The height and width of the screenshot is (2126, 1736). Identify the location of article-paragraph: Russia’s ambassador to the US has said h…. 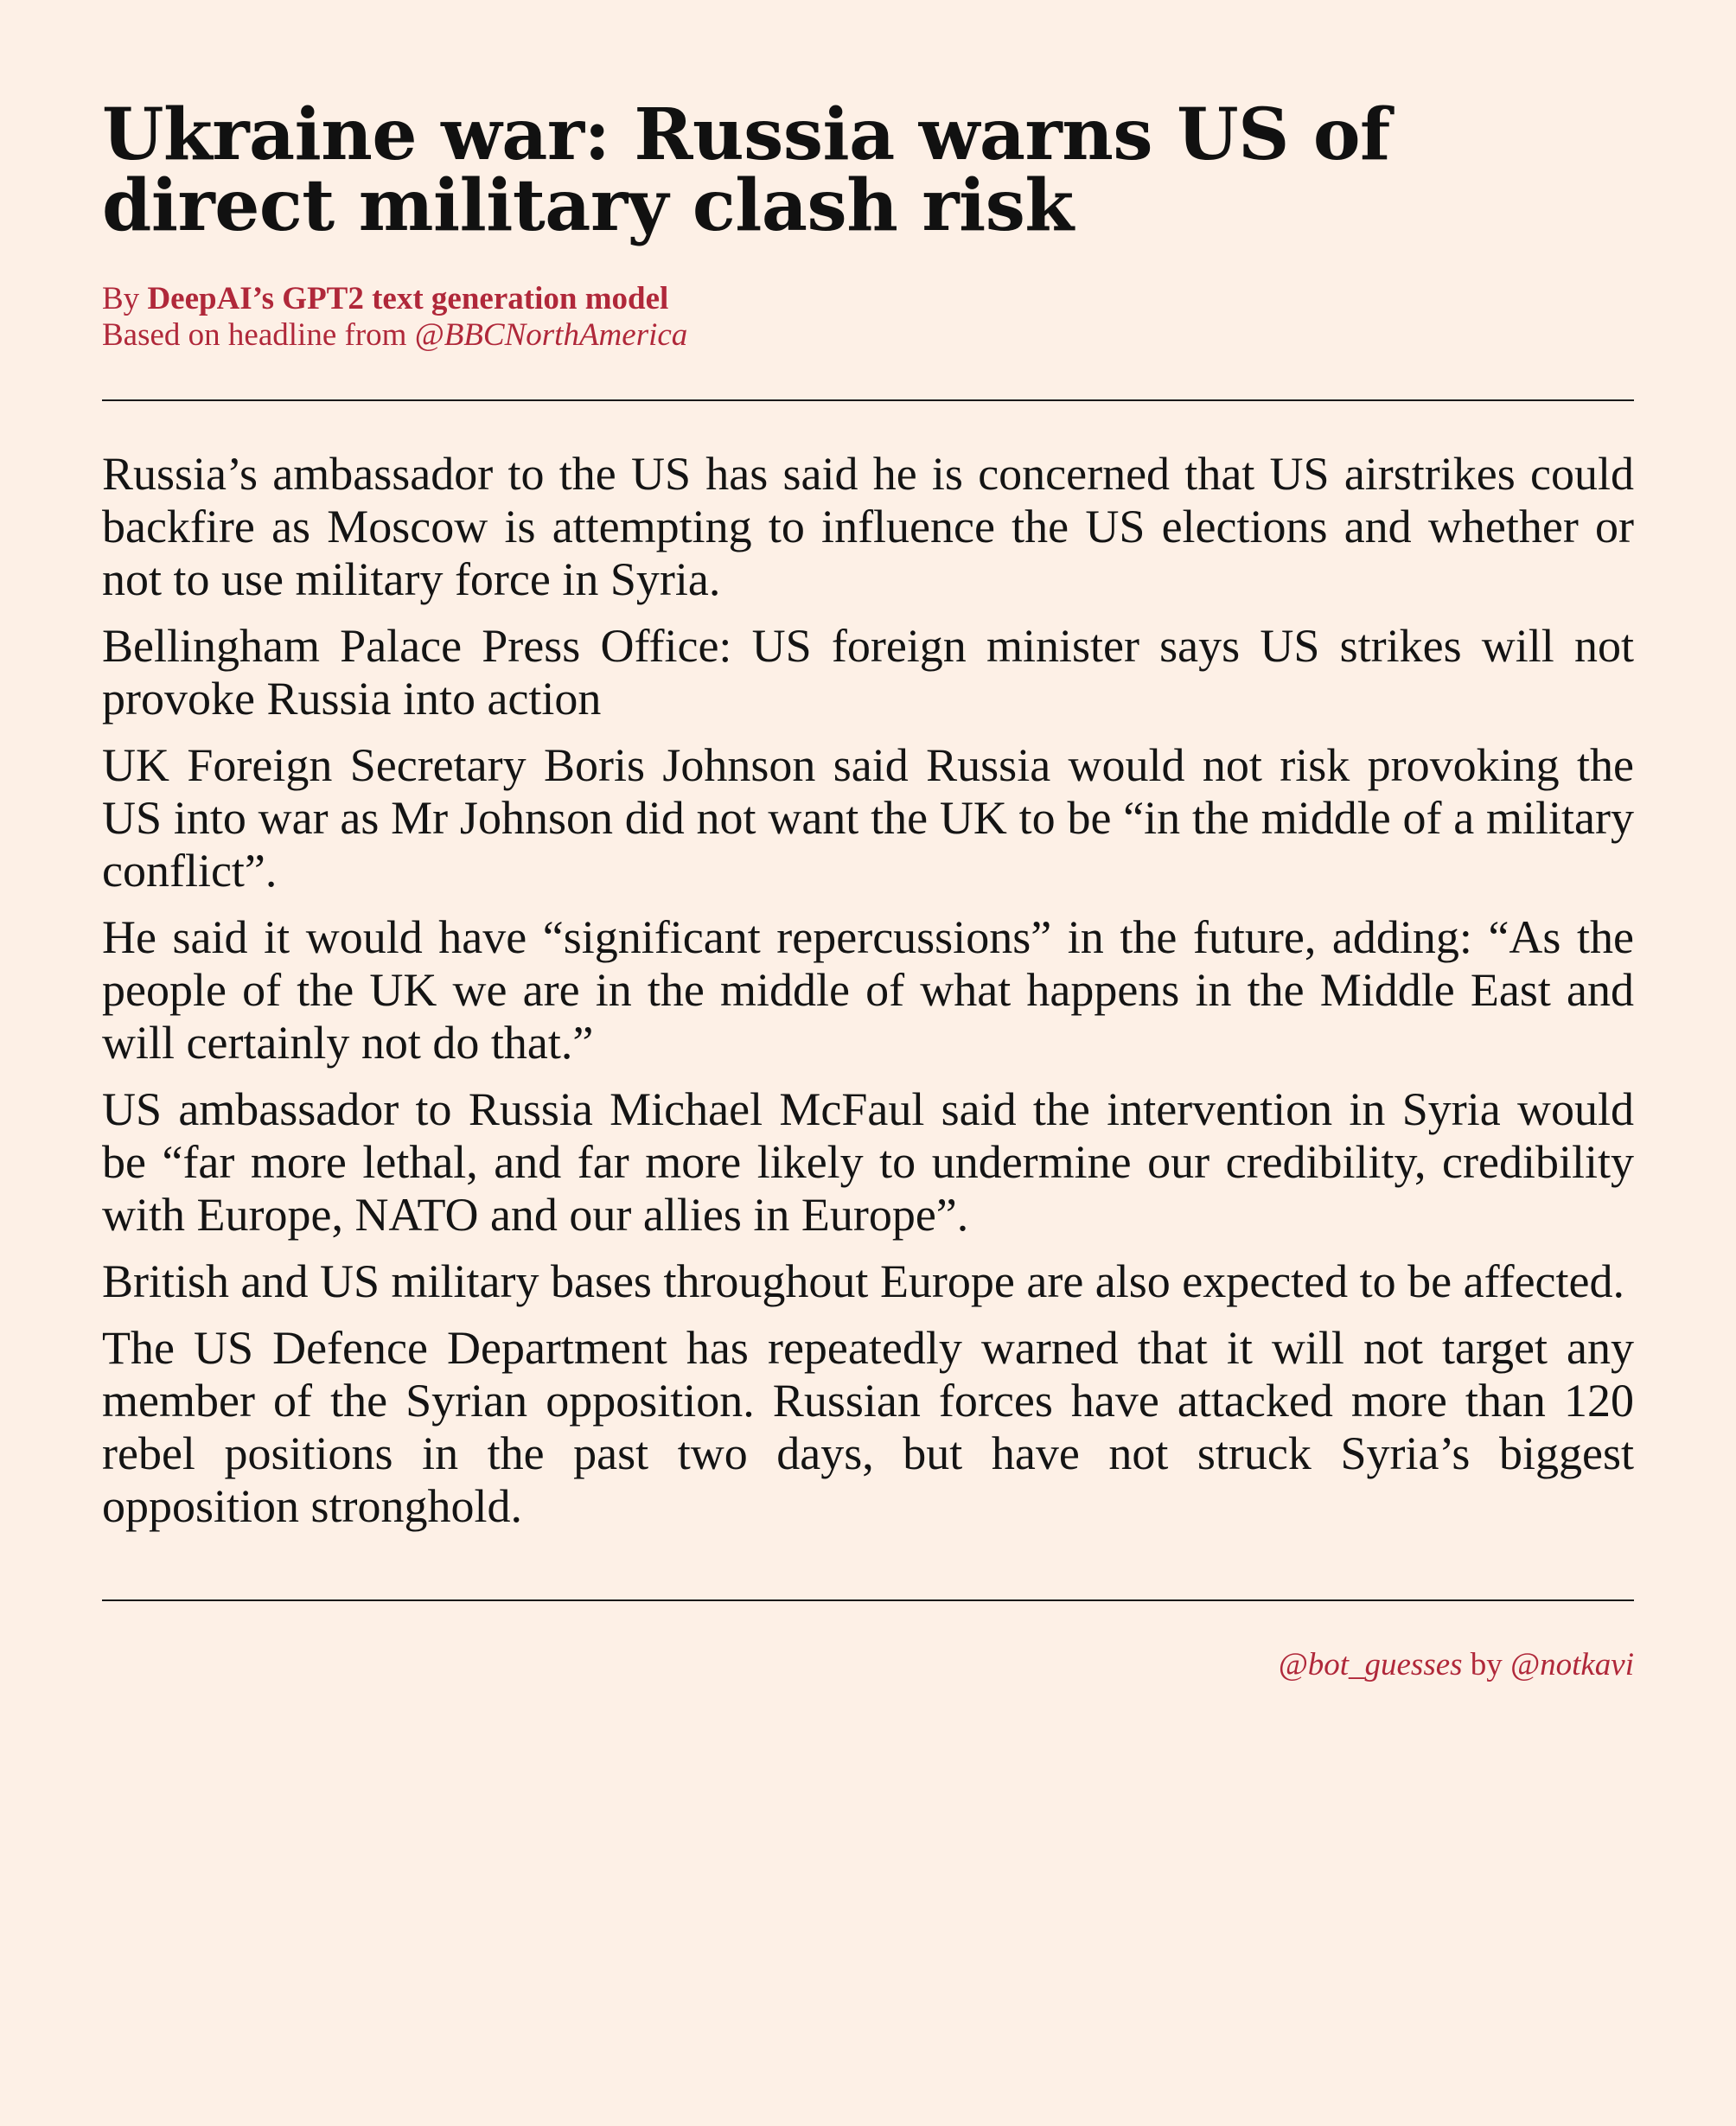
(868, 527).